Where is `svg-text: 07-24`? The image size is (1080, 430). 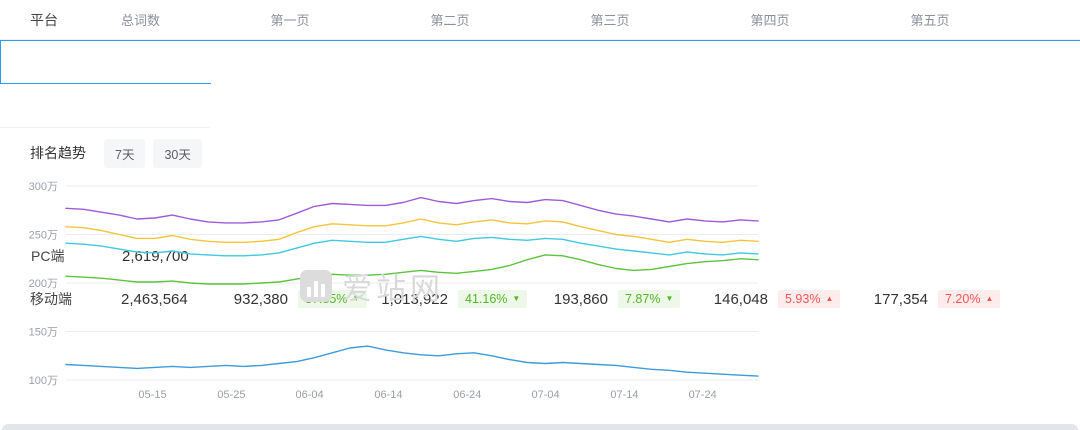
svg-text: 07-24 is located at coordinates (703, 395).